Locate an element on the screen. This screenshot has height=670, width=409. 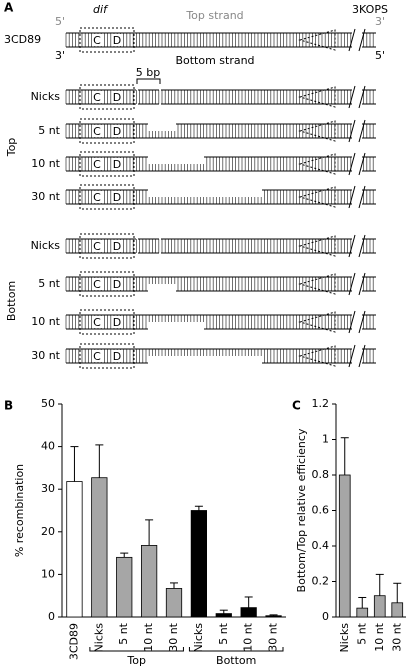
end-label: 3' is located at coordinates (380, 21).